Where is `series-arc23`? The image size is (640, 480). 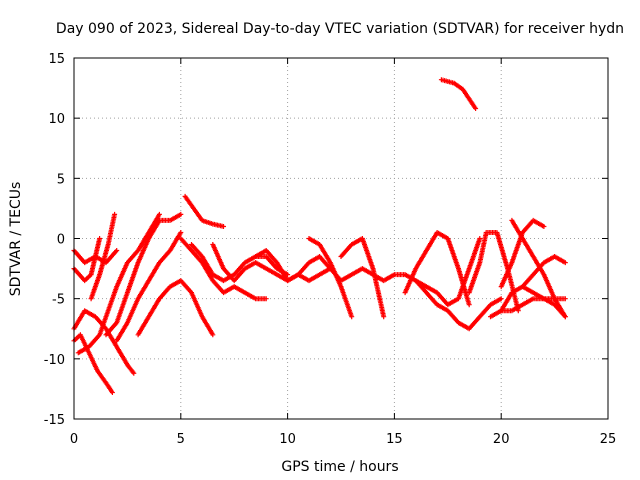
series-arc23 is located at coordinates (533, 305).